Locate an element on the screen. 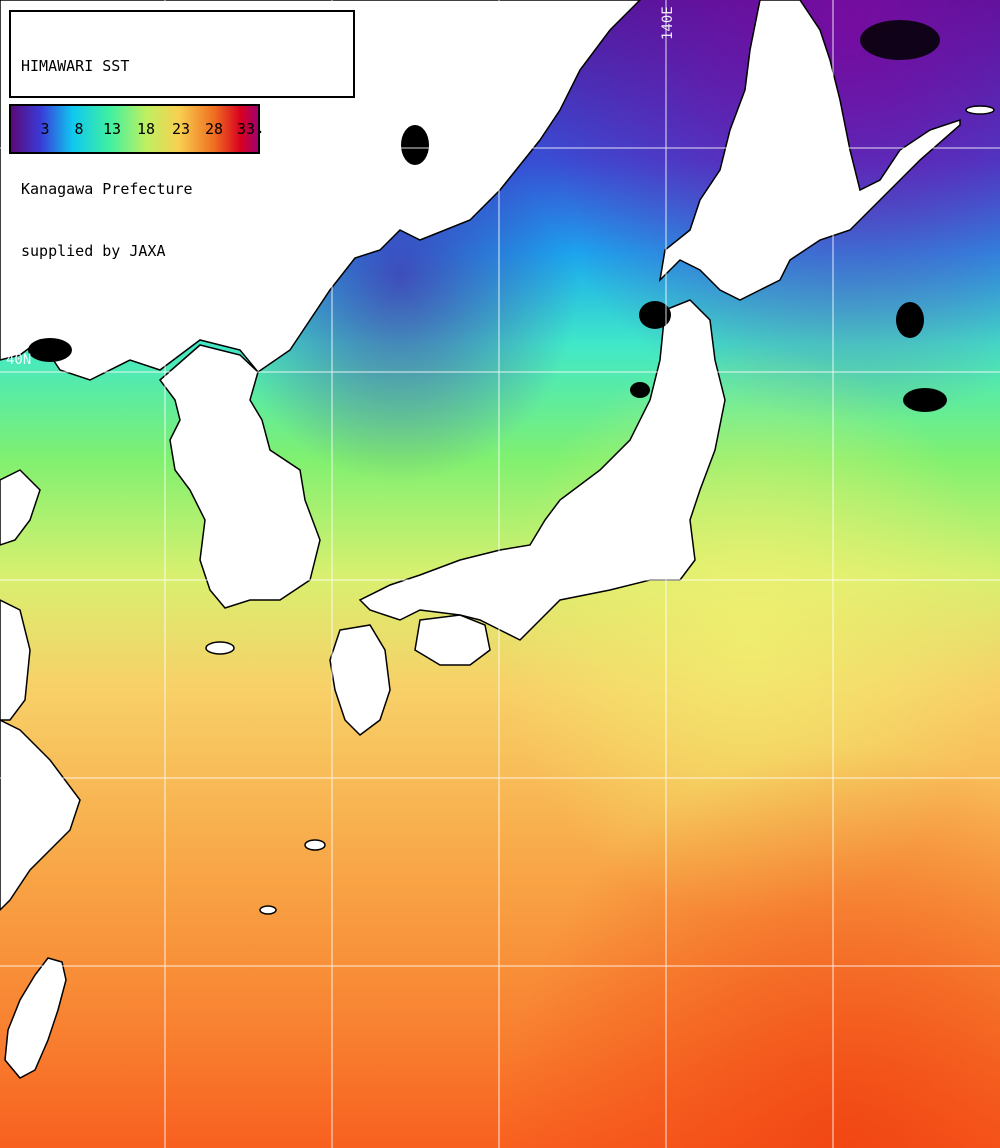 The image size is (1000, 1148). legend-tick: 23 is located at coordinates (181, 129).